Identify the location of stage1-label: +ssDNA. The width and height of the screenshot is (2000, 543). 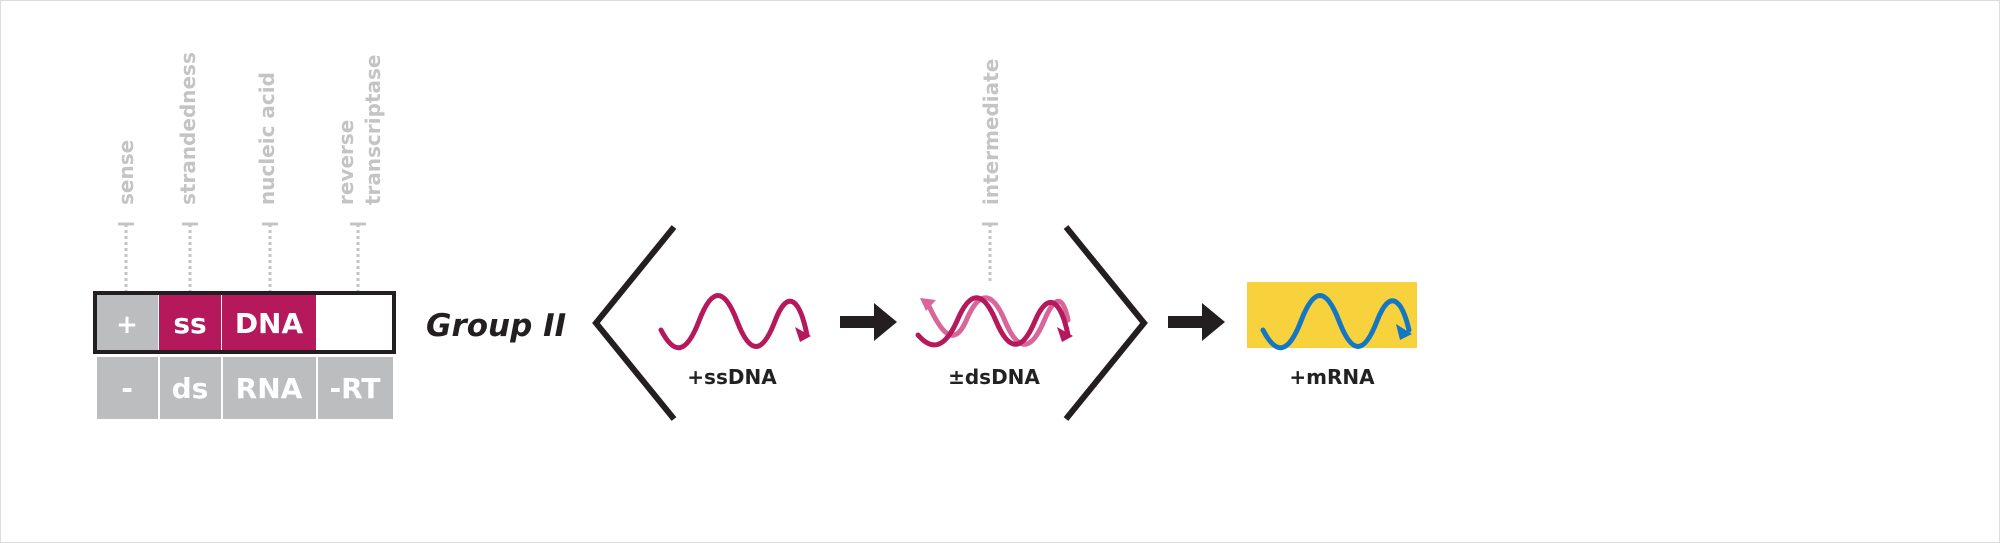
(732, 377).